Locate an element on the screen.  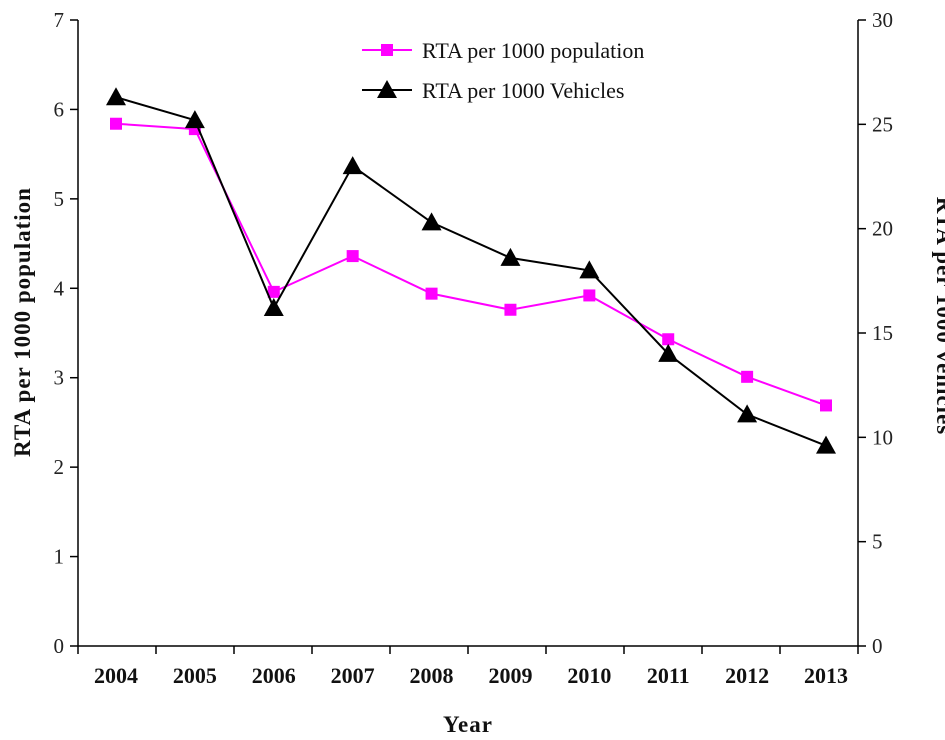
y-right-tick-label: 0 is located at coordinates (877, 646).